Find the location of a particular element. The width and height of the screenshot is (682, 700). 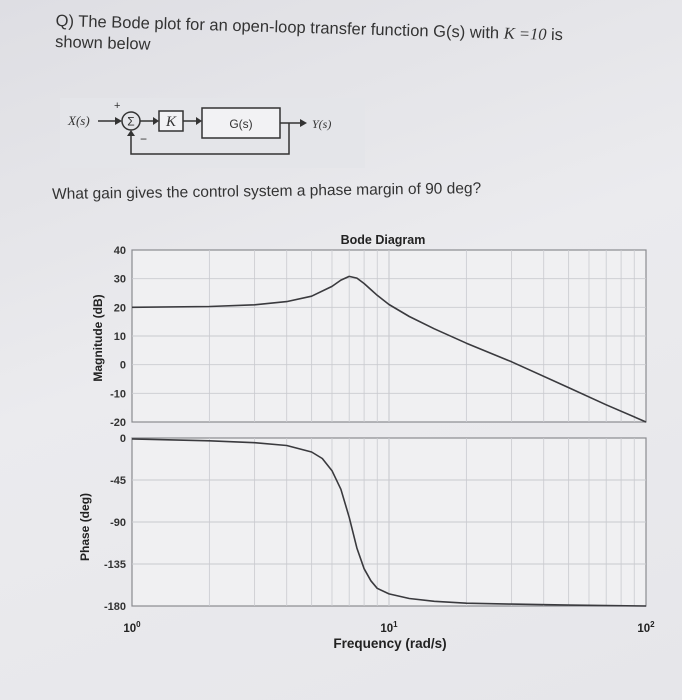

magnitude-y-tick-label: -10 is located at coordinates (118, 394).